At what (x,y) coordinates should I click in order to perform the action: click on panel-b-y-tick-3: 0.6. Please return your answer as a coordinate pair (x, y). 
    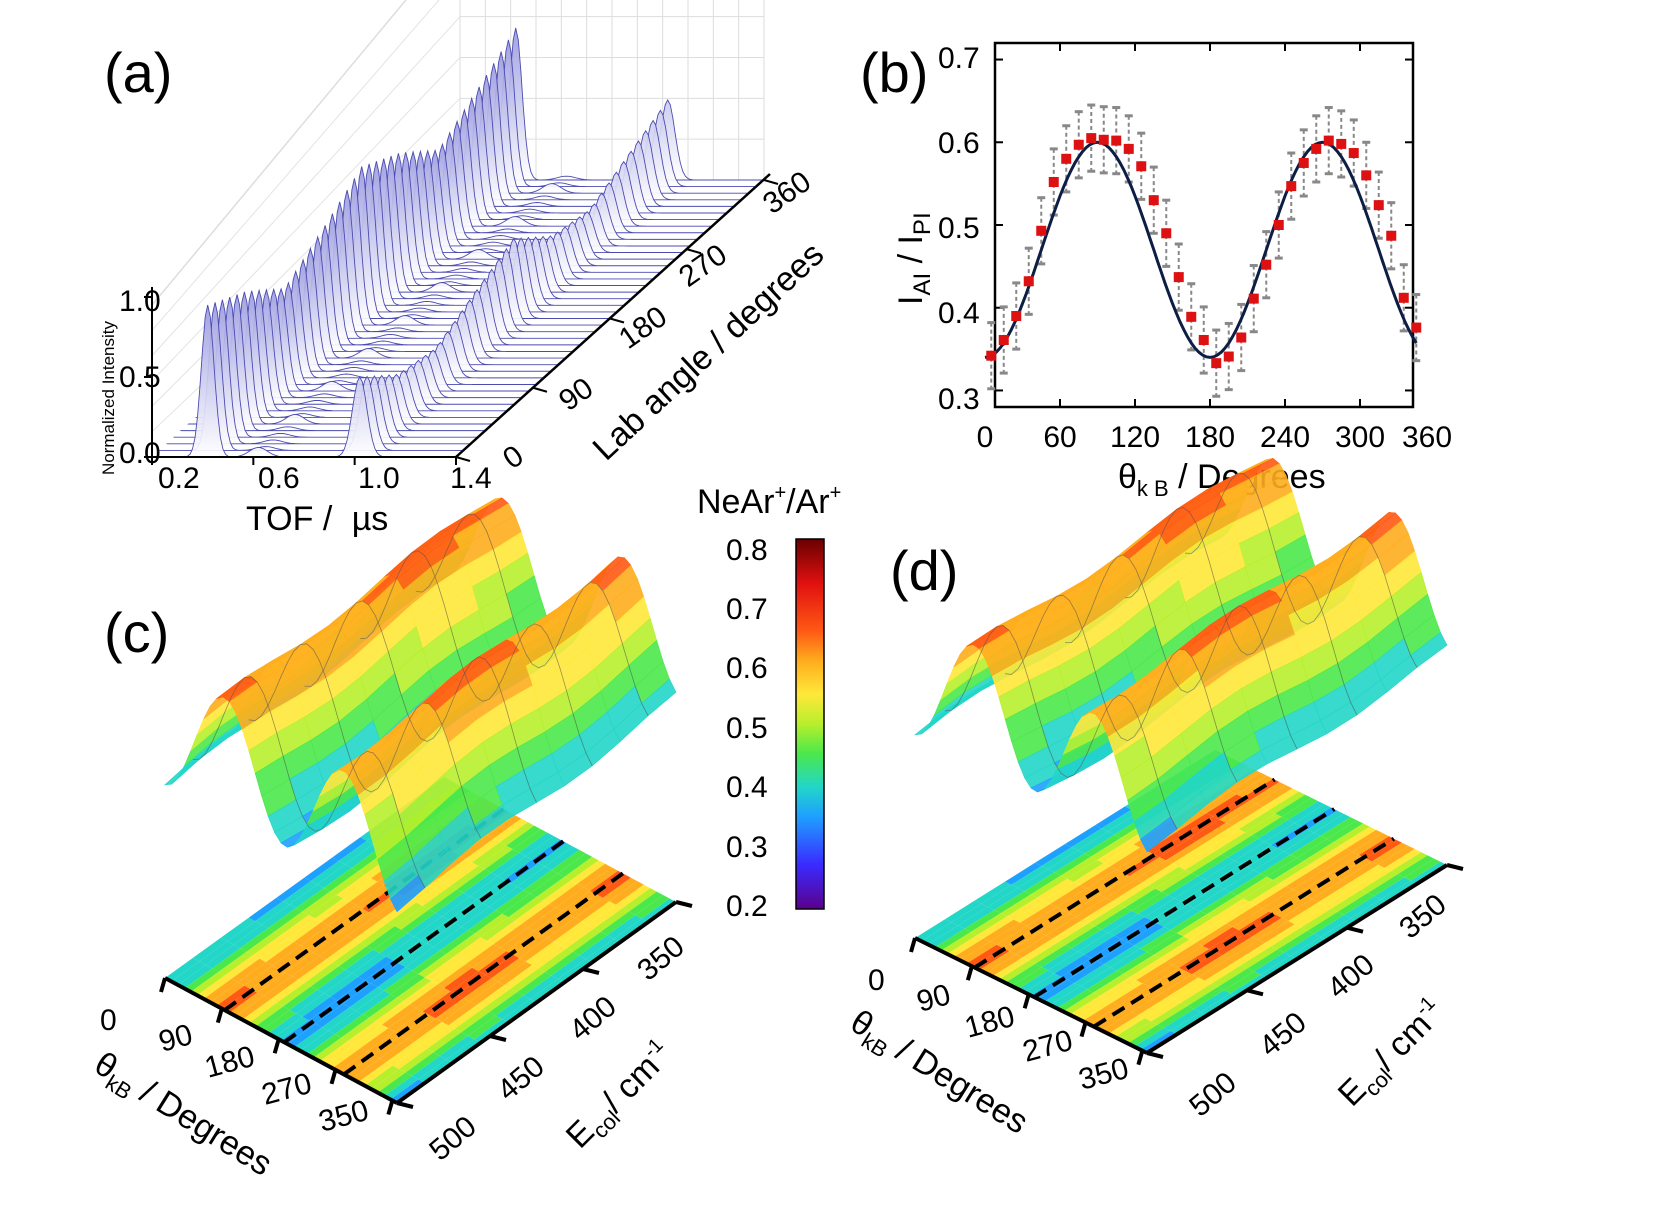
    Looking at the image, I should click on (959, 143).